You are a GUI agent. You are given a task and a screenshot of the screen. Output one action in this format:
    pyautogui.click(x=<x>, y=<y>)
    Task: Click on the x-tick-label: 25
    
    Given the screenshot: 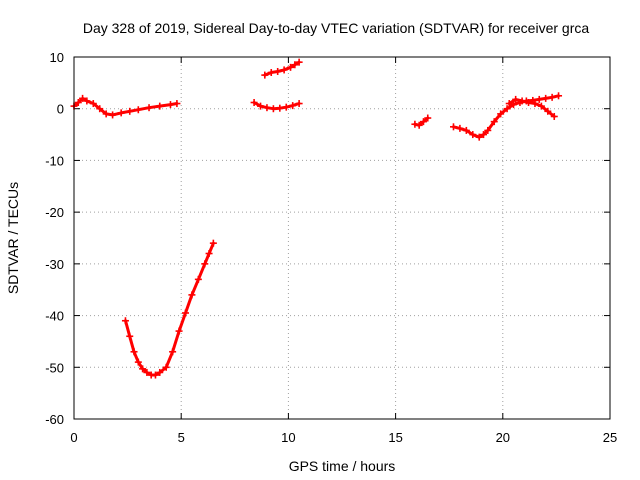 What is the action you would take?
    pyautogui.click(x=610, y=437)
    